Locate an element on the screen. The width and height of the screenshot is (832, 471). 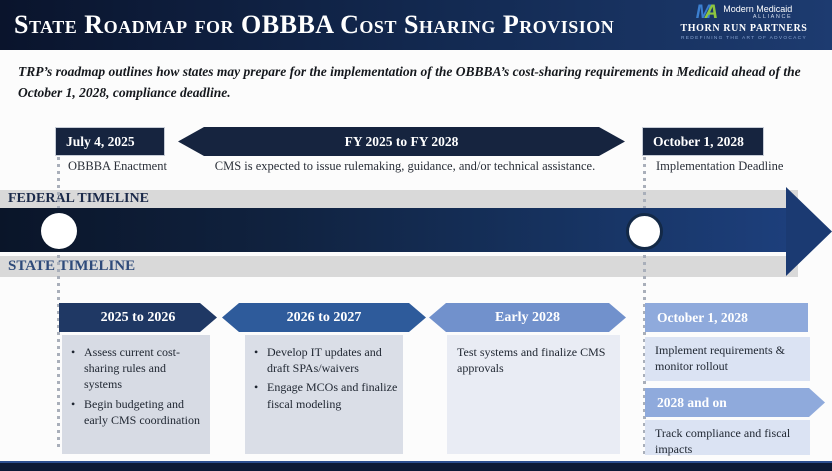
caption-implementation-deadline: Implementation Deadline is located at coordinates (720, 166).